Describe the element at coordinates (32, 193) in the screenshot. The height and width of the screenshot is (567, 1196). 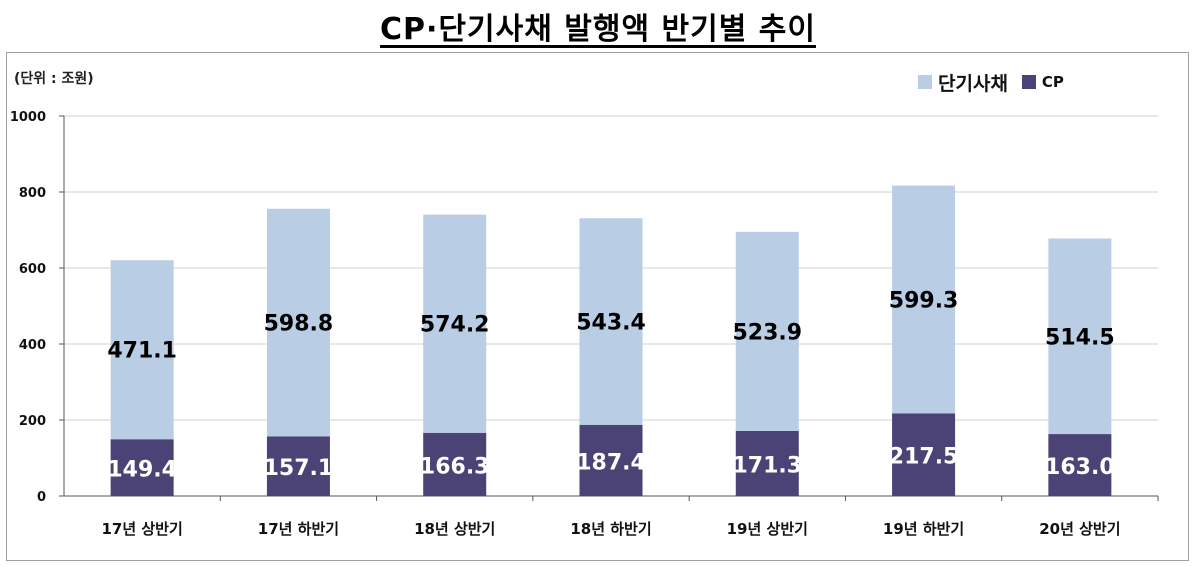
I see `y-tick-label: 800` at that location.